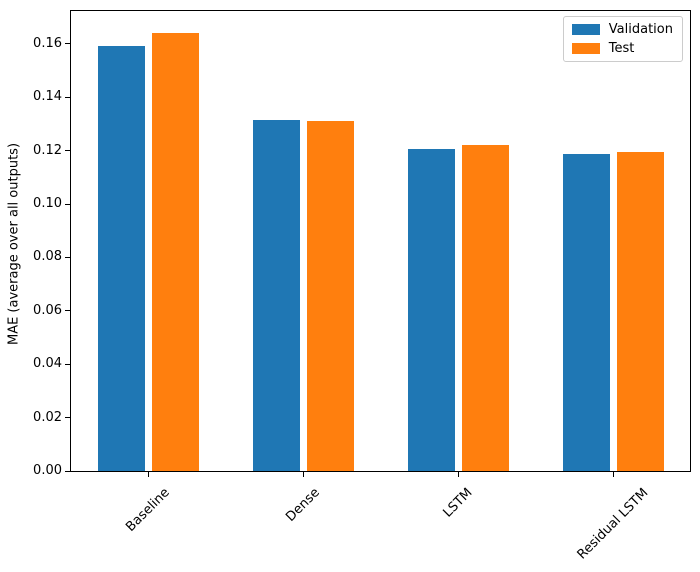 The width and height of the screenshot is (700, 572). Describe the element at coordinates (47, 257) in the screenshot. I see `y-tick-label: 0.08` at that location.